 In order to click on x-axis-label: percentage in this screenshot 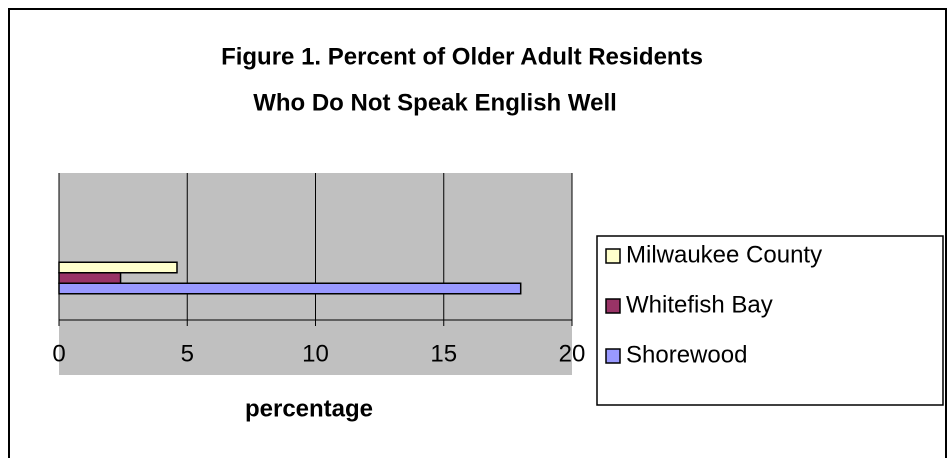, I will do `click(309, 408)`.